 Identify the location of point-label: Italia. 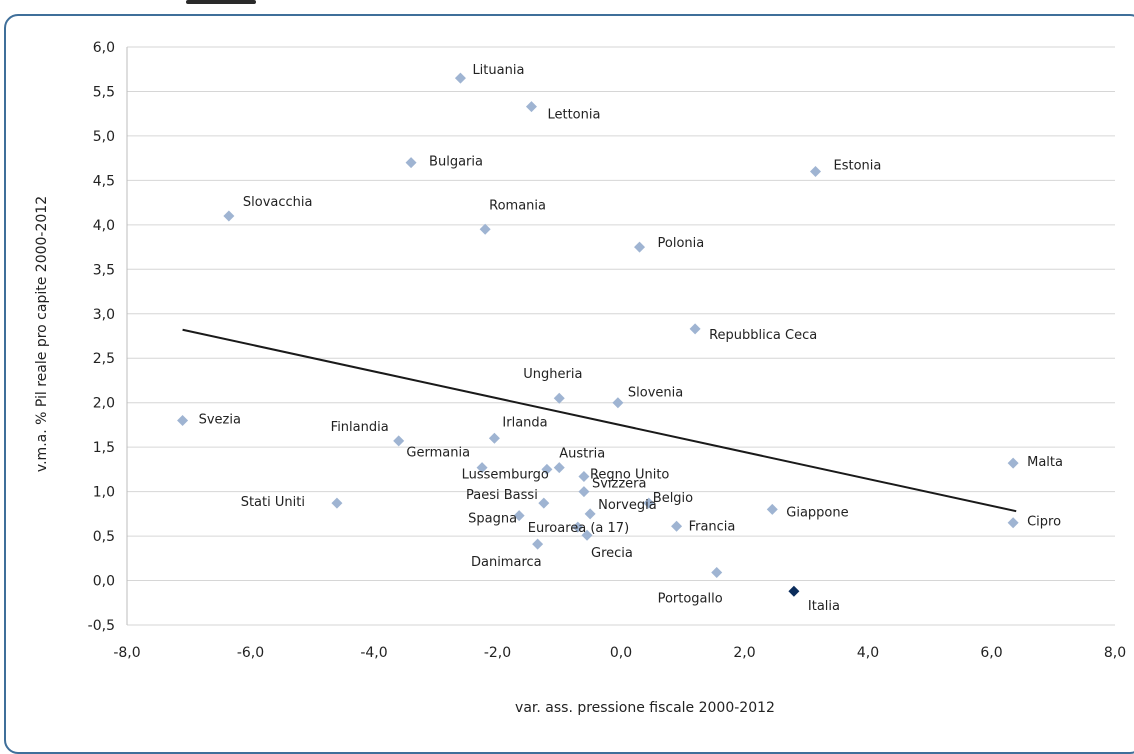
(824, 606).